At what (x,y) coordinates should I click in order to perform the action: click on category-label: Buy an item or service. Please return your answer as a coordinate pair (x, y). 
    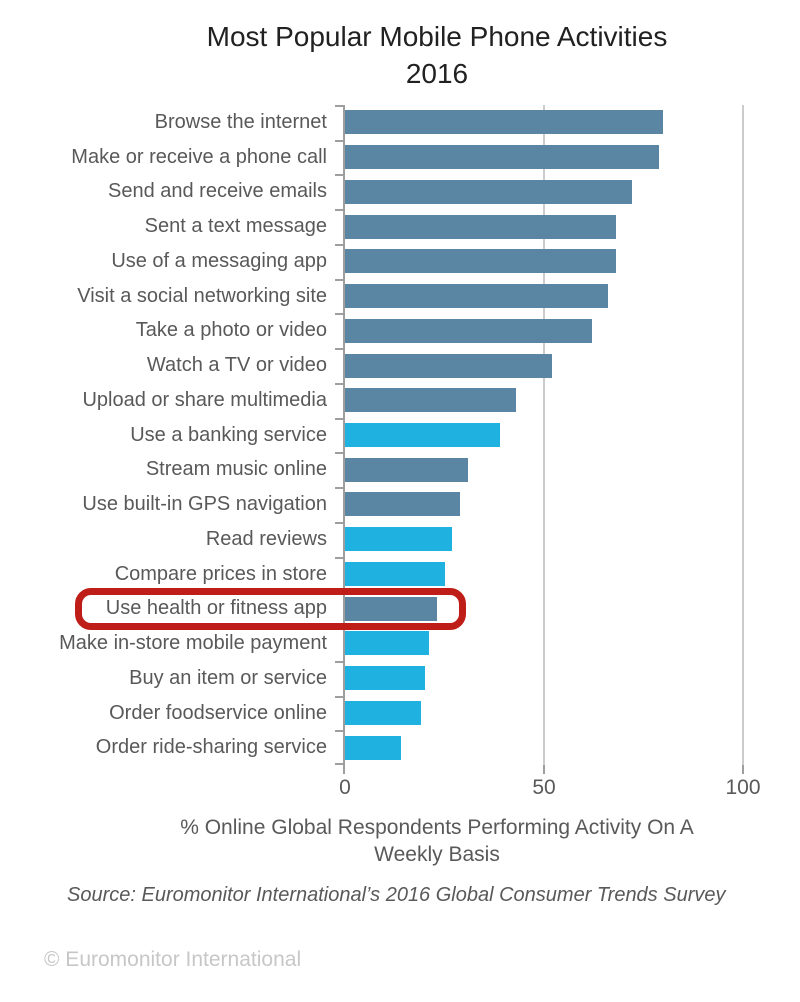
    Looking at the image, I should click on (228, 677).